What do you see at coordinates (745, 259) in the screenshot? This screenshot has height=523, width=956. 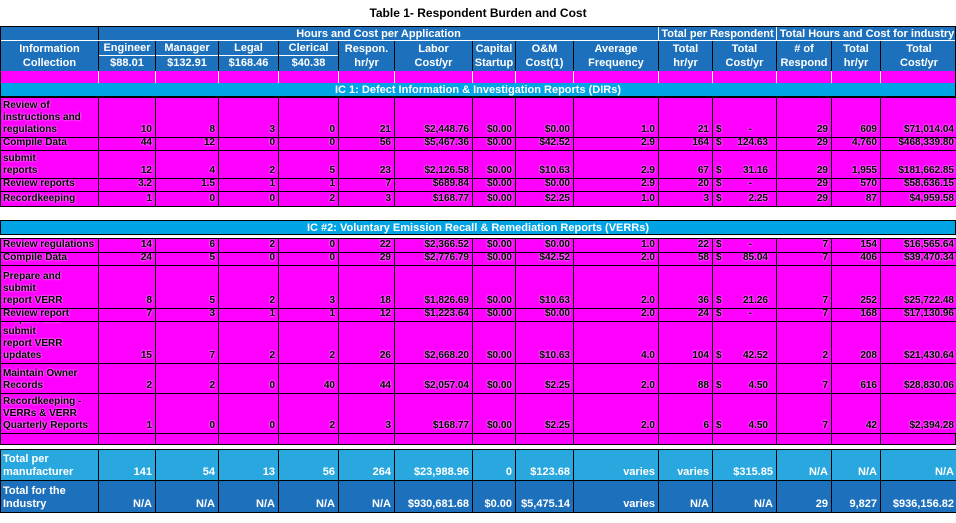 I see `data-cell: $85.04` at bounding box center [745, 259].